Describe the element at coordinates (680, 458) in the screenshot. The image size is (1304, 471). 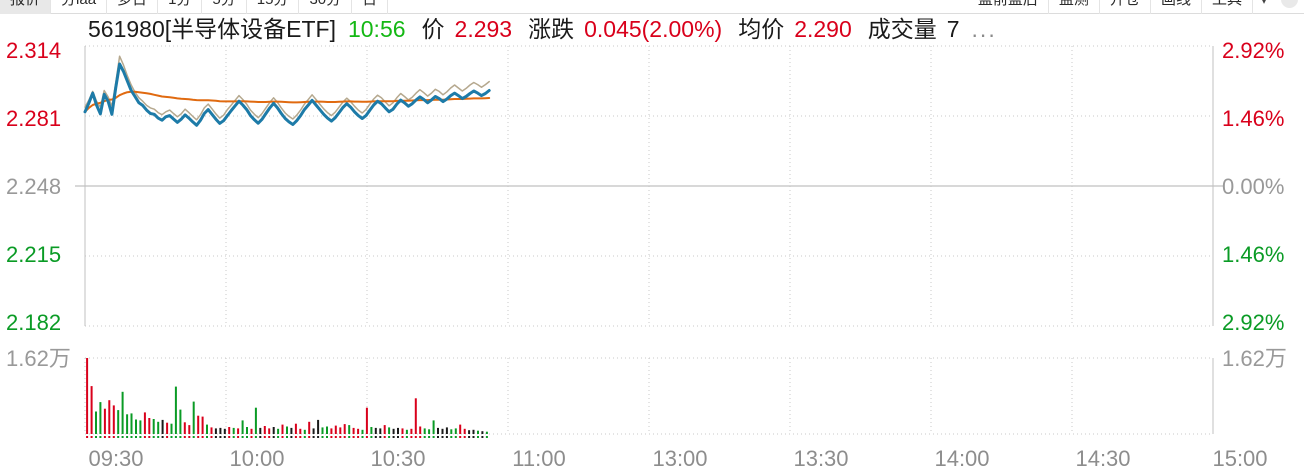
I see `x-axis-tick-1300: 13:00` at that location.